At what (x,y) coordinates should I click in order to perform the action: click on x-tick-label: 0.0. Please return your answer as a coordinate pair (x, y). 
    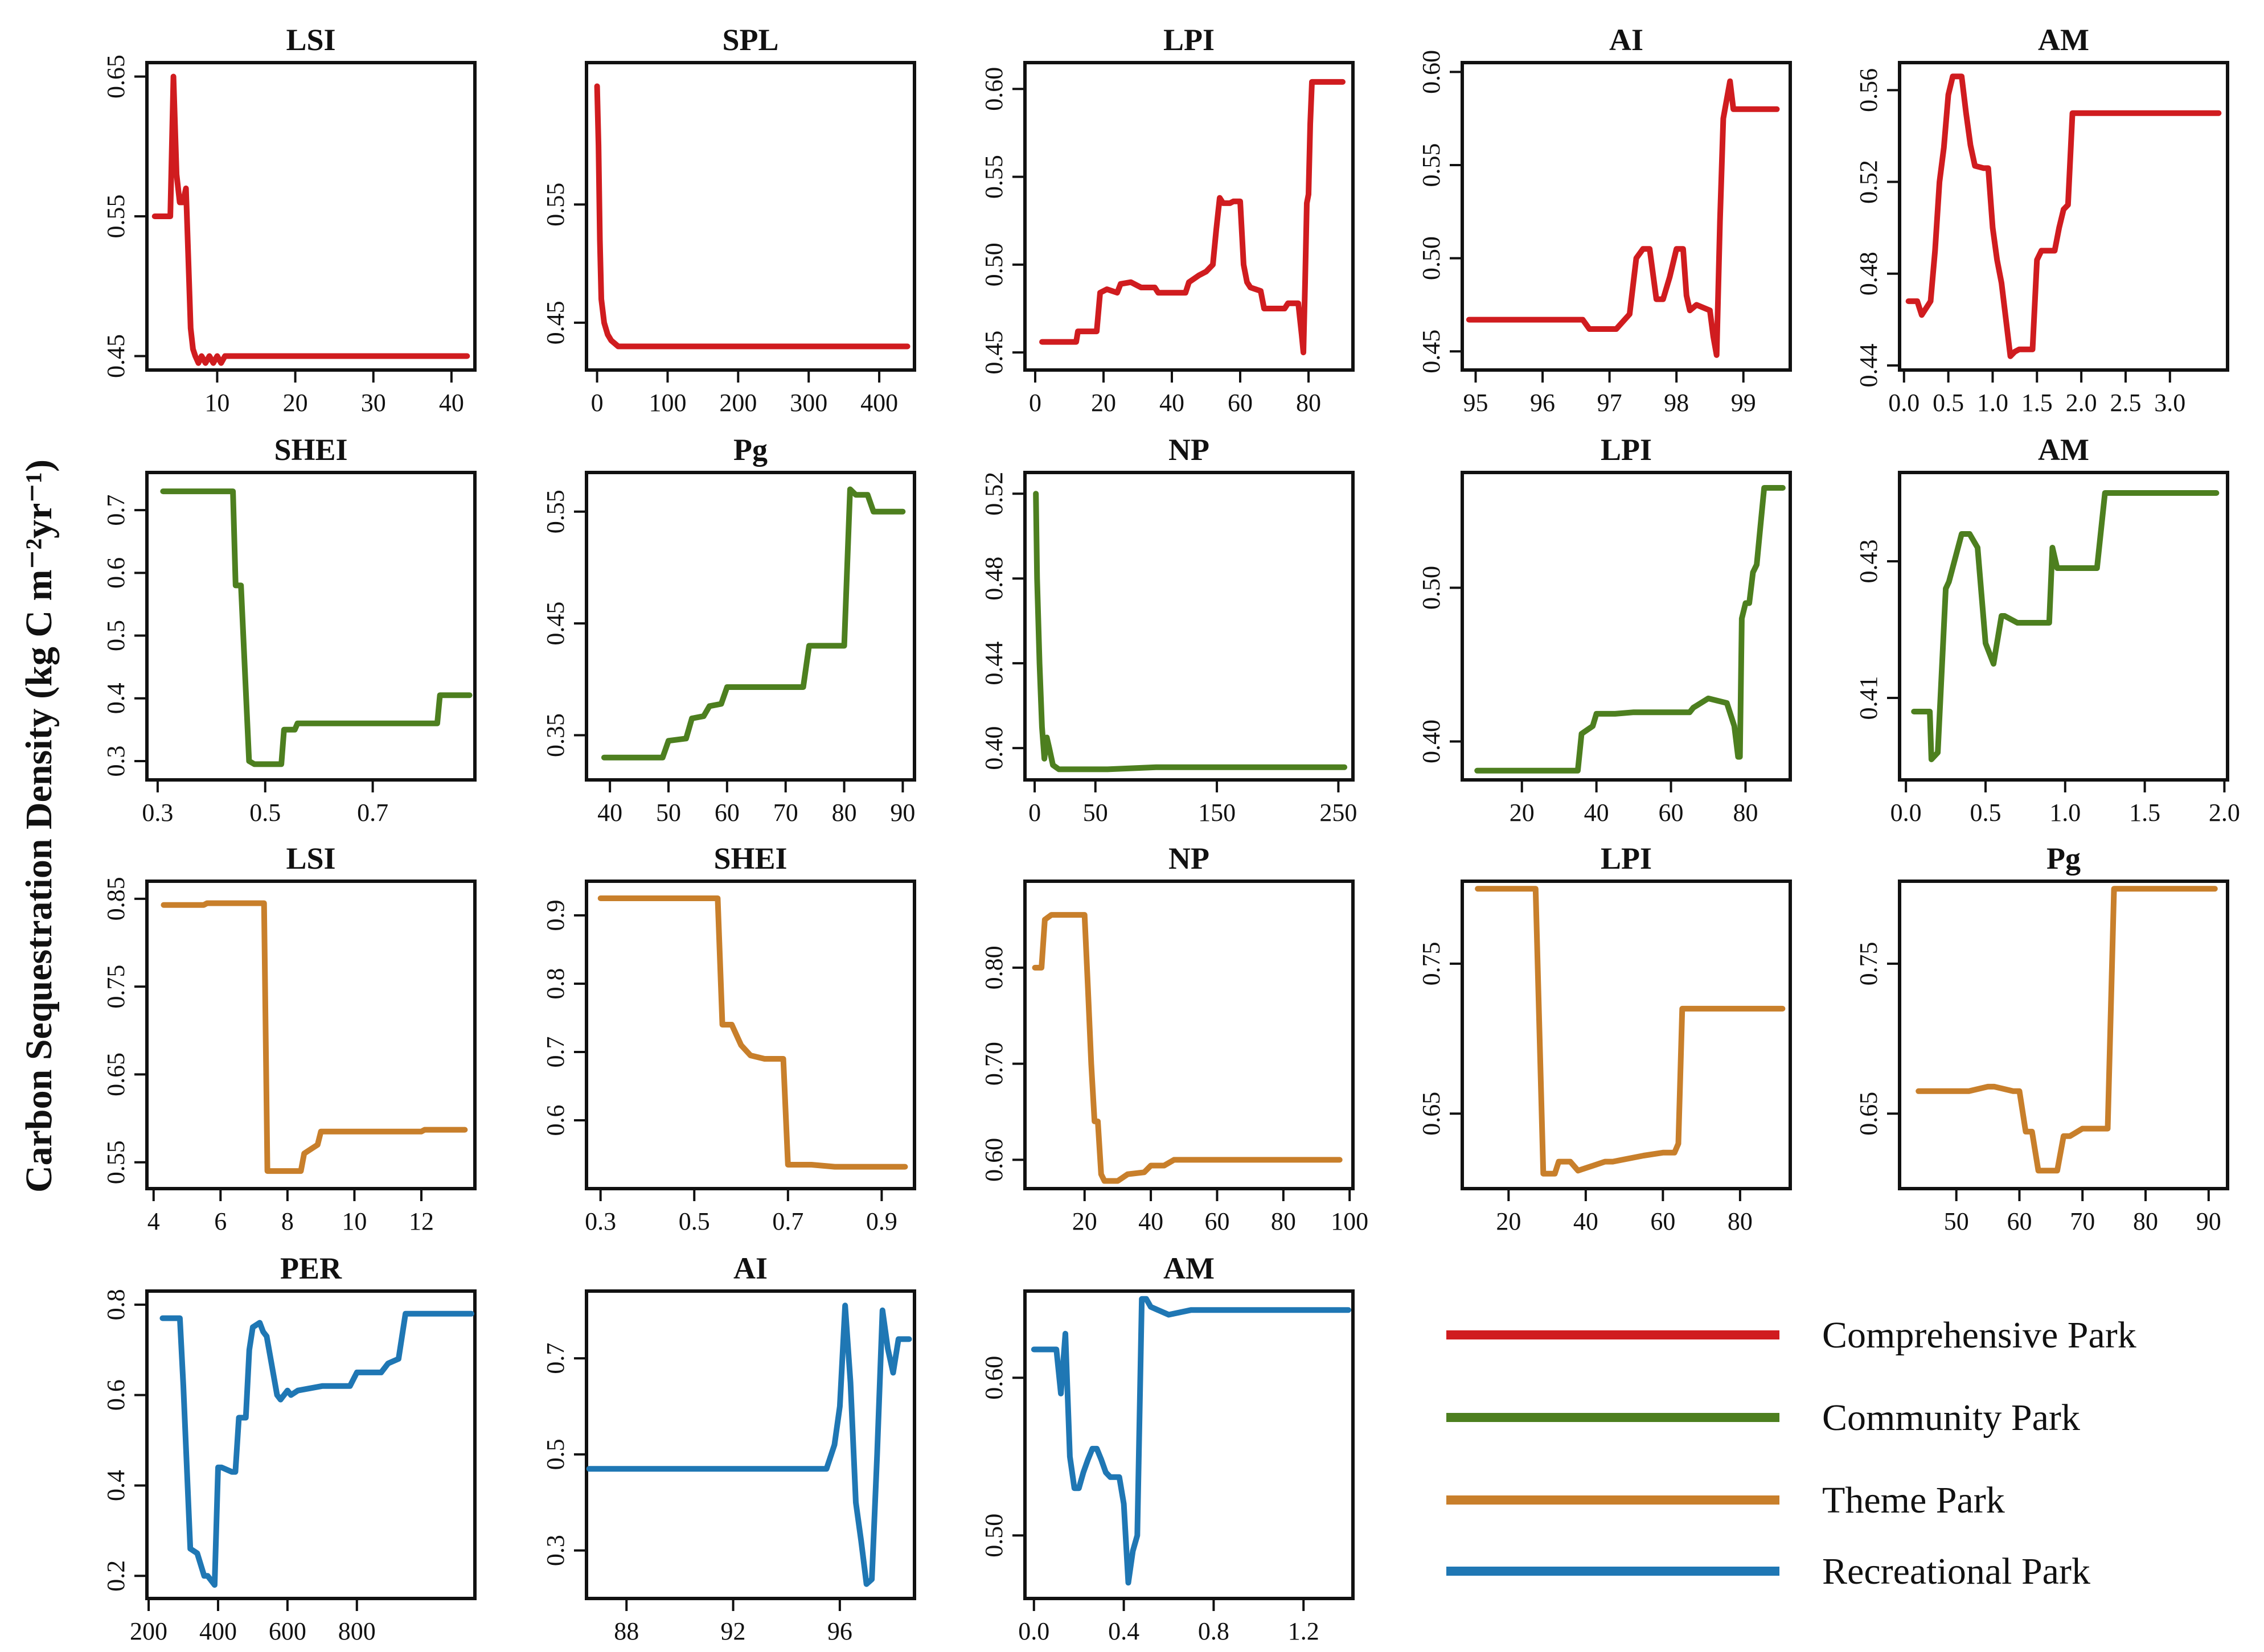
    Looking at the image, I should click on (1033, 1631).